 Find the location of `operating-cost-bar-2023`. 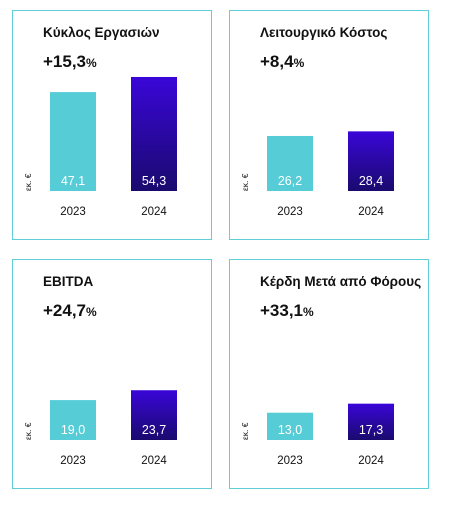

operating-cost-bar-2023 is located at coordinates (290, 163).